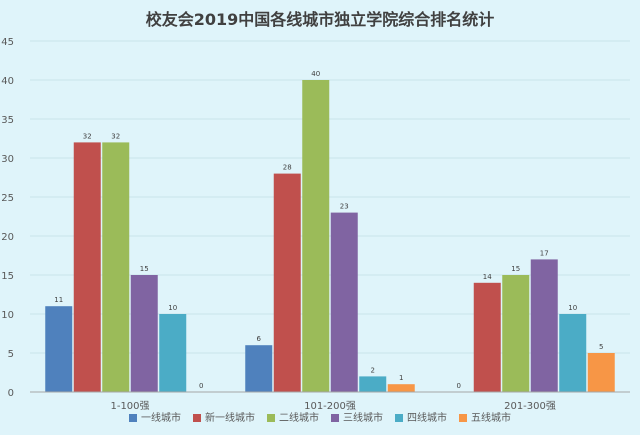 The image size is (640, 435). What do you see at coordinates (7, 237) in the screenshot?
I see `y-tick-label: 20` at bounding box center [7, 237].